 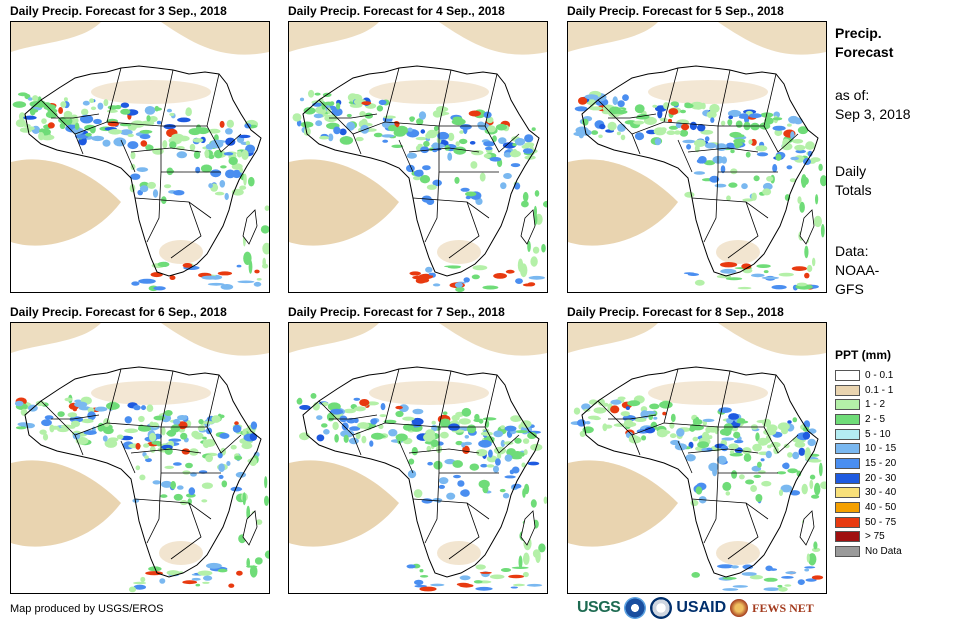 I want to click on panel-title: Daily Precip. Forecast for 8 Sep., 2018, so click(x=675, y=312).